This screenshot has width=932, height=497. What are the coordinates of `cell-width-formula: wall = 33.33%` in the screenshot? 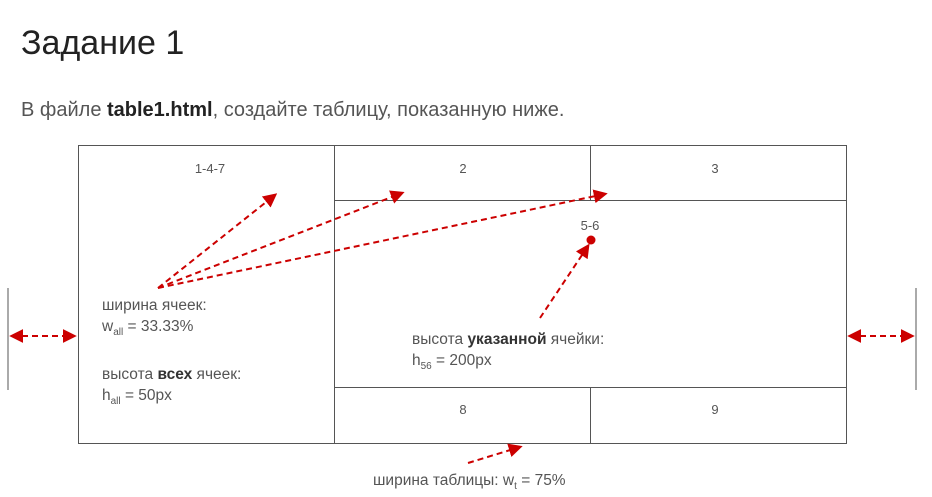 It's located at (148, 328).